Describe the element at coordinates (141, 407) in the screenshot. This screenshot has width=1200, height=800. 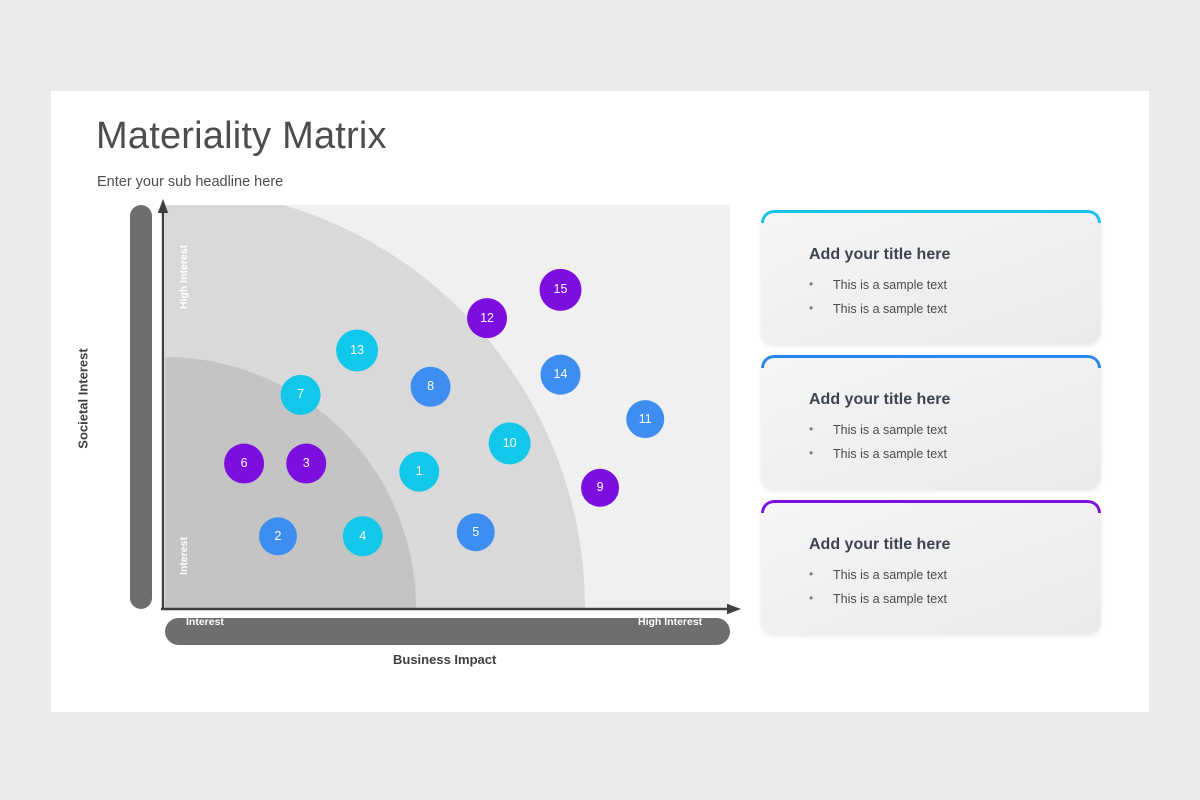
I see `y-axis-scale-pill` at that location.